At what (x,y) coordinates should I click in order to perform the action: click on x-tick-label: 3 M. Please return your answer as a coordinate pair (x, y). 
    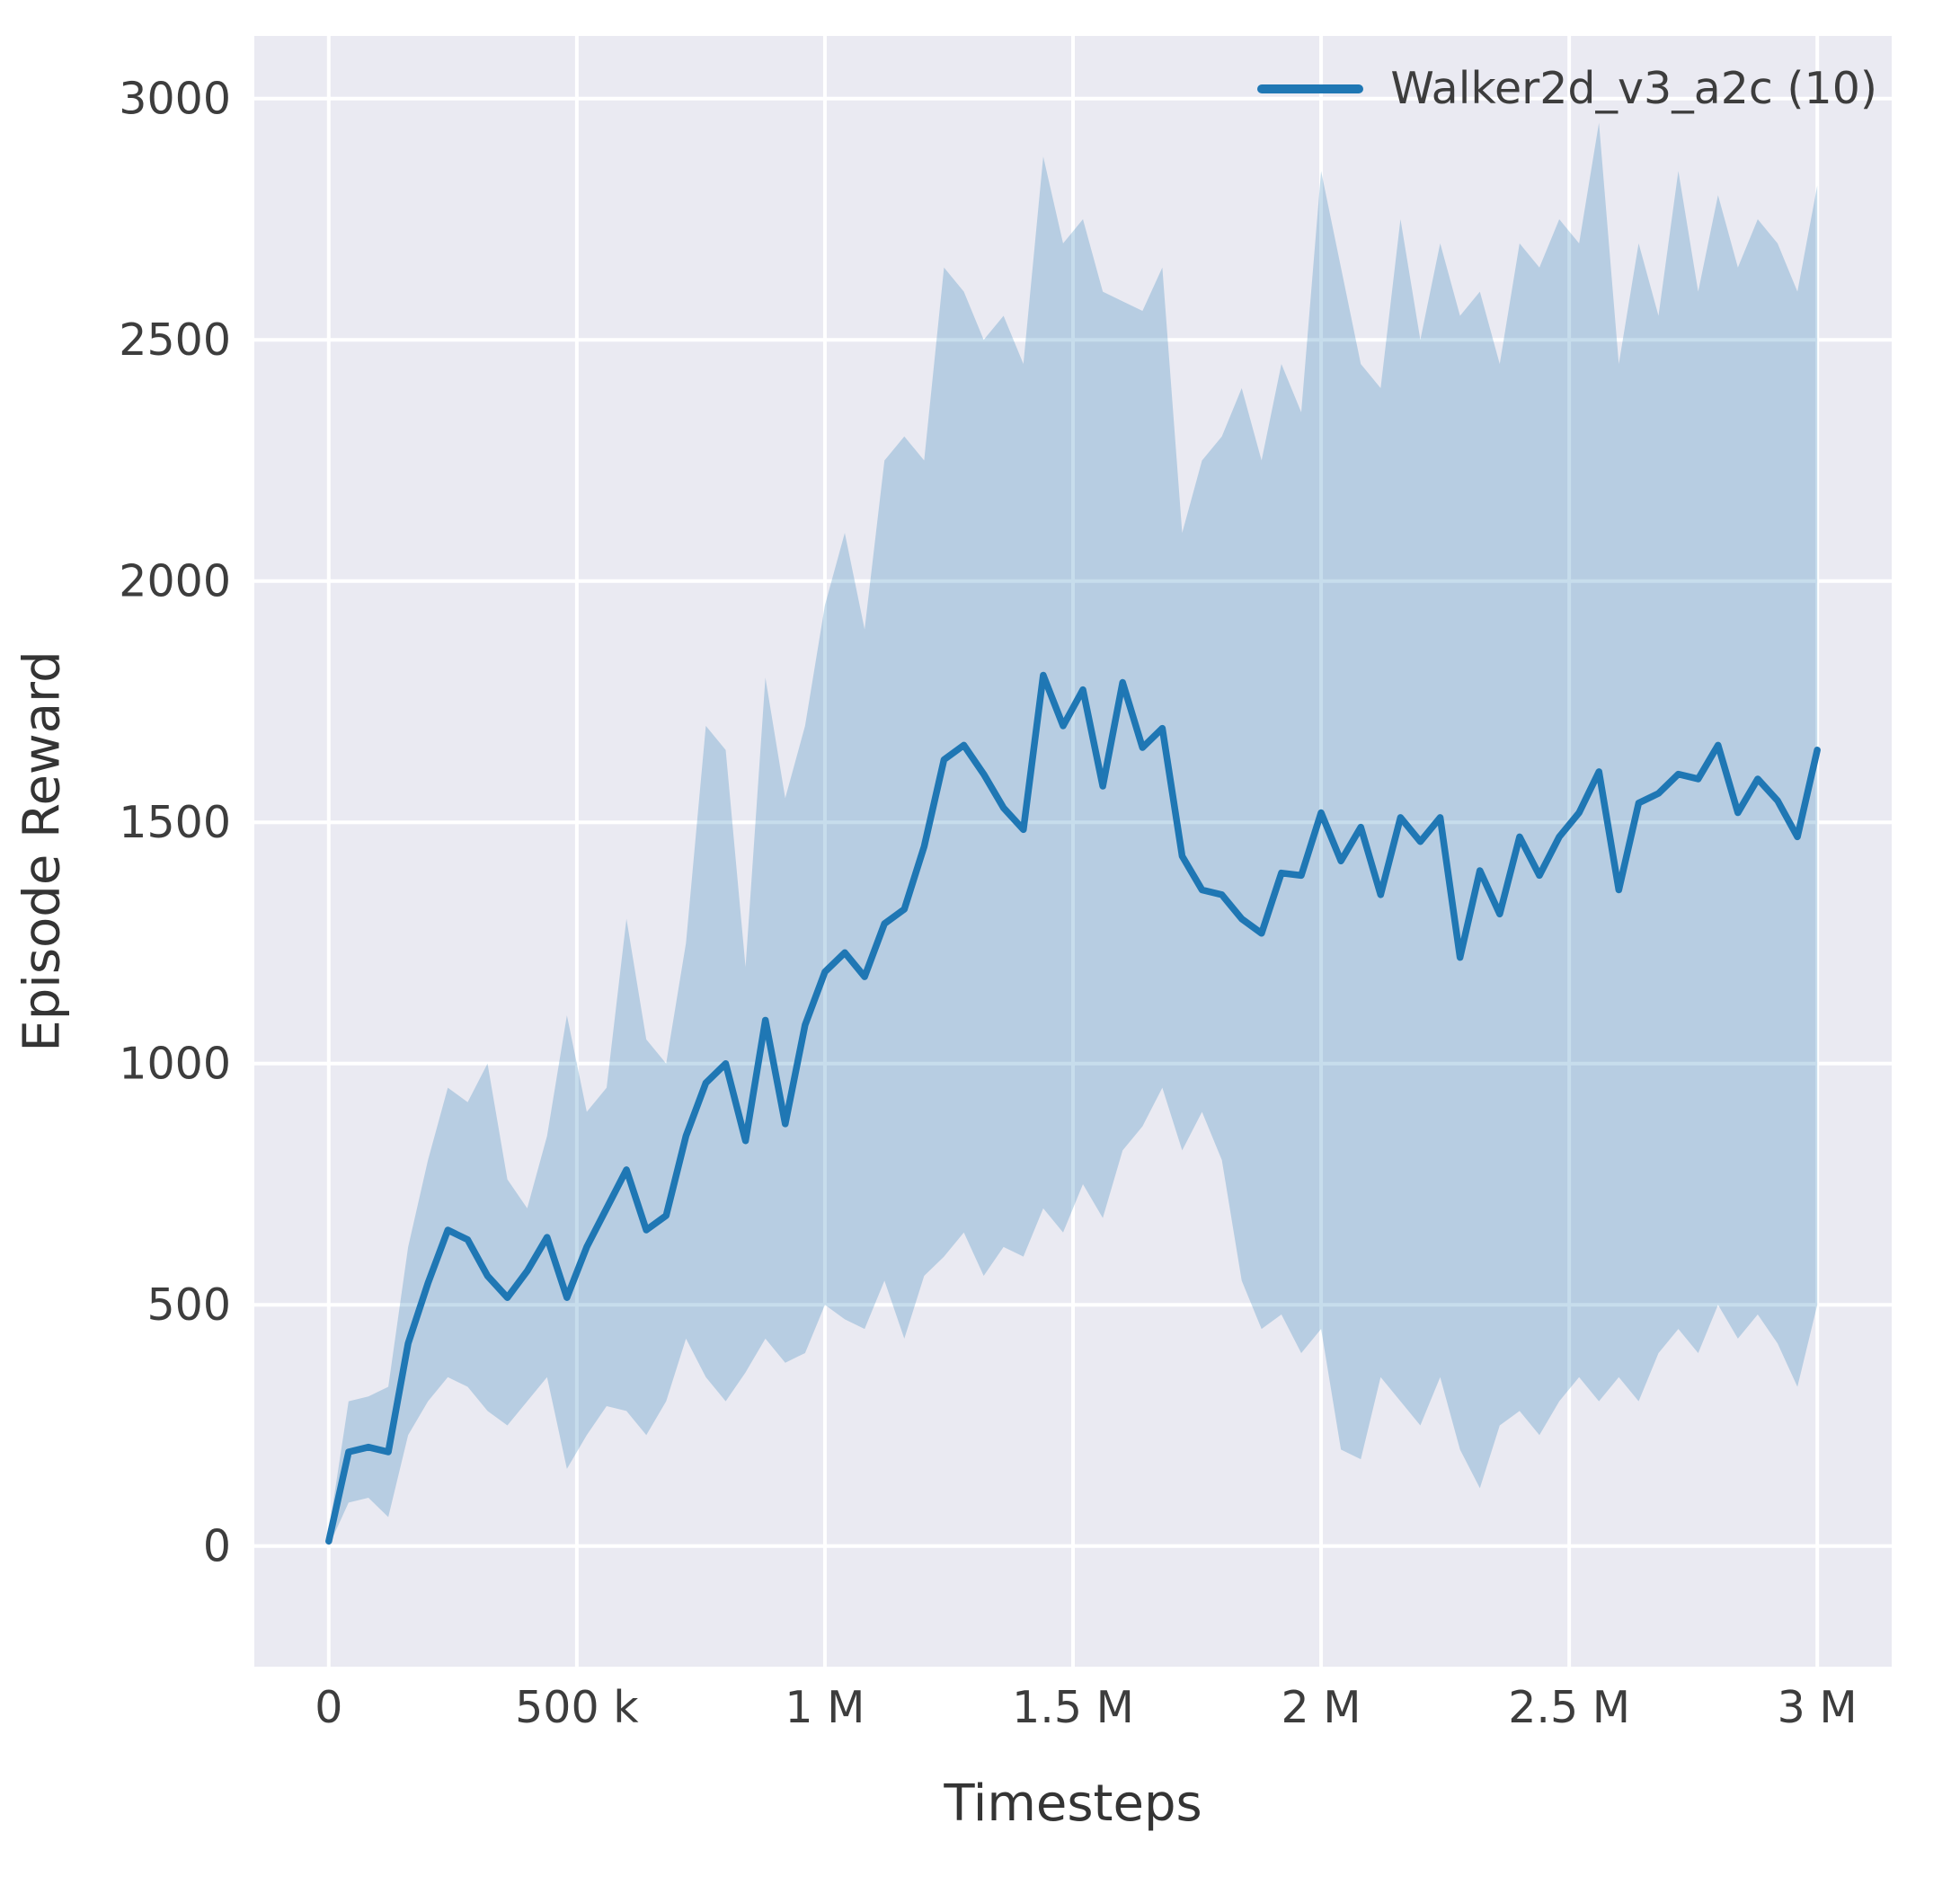
    Looking at the image, I should click on (1818, 1707).